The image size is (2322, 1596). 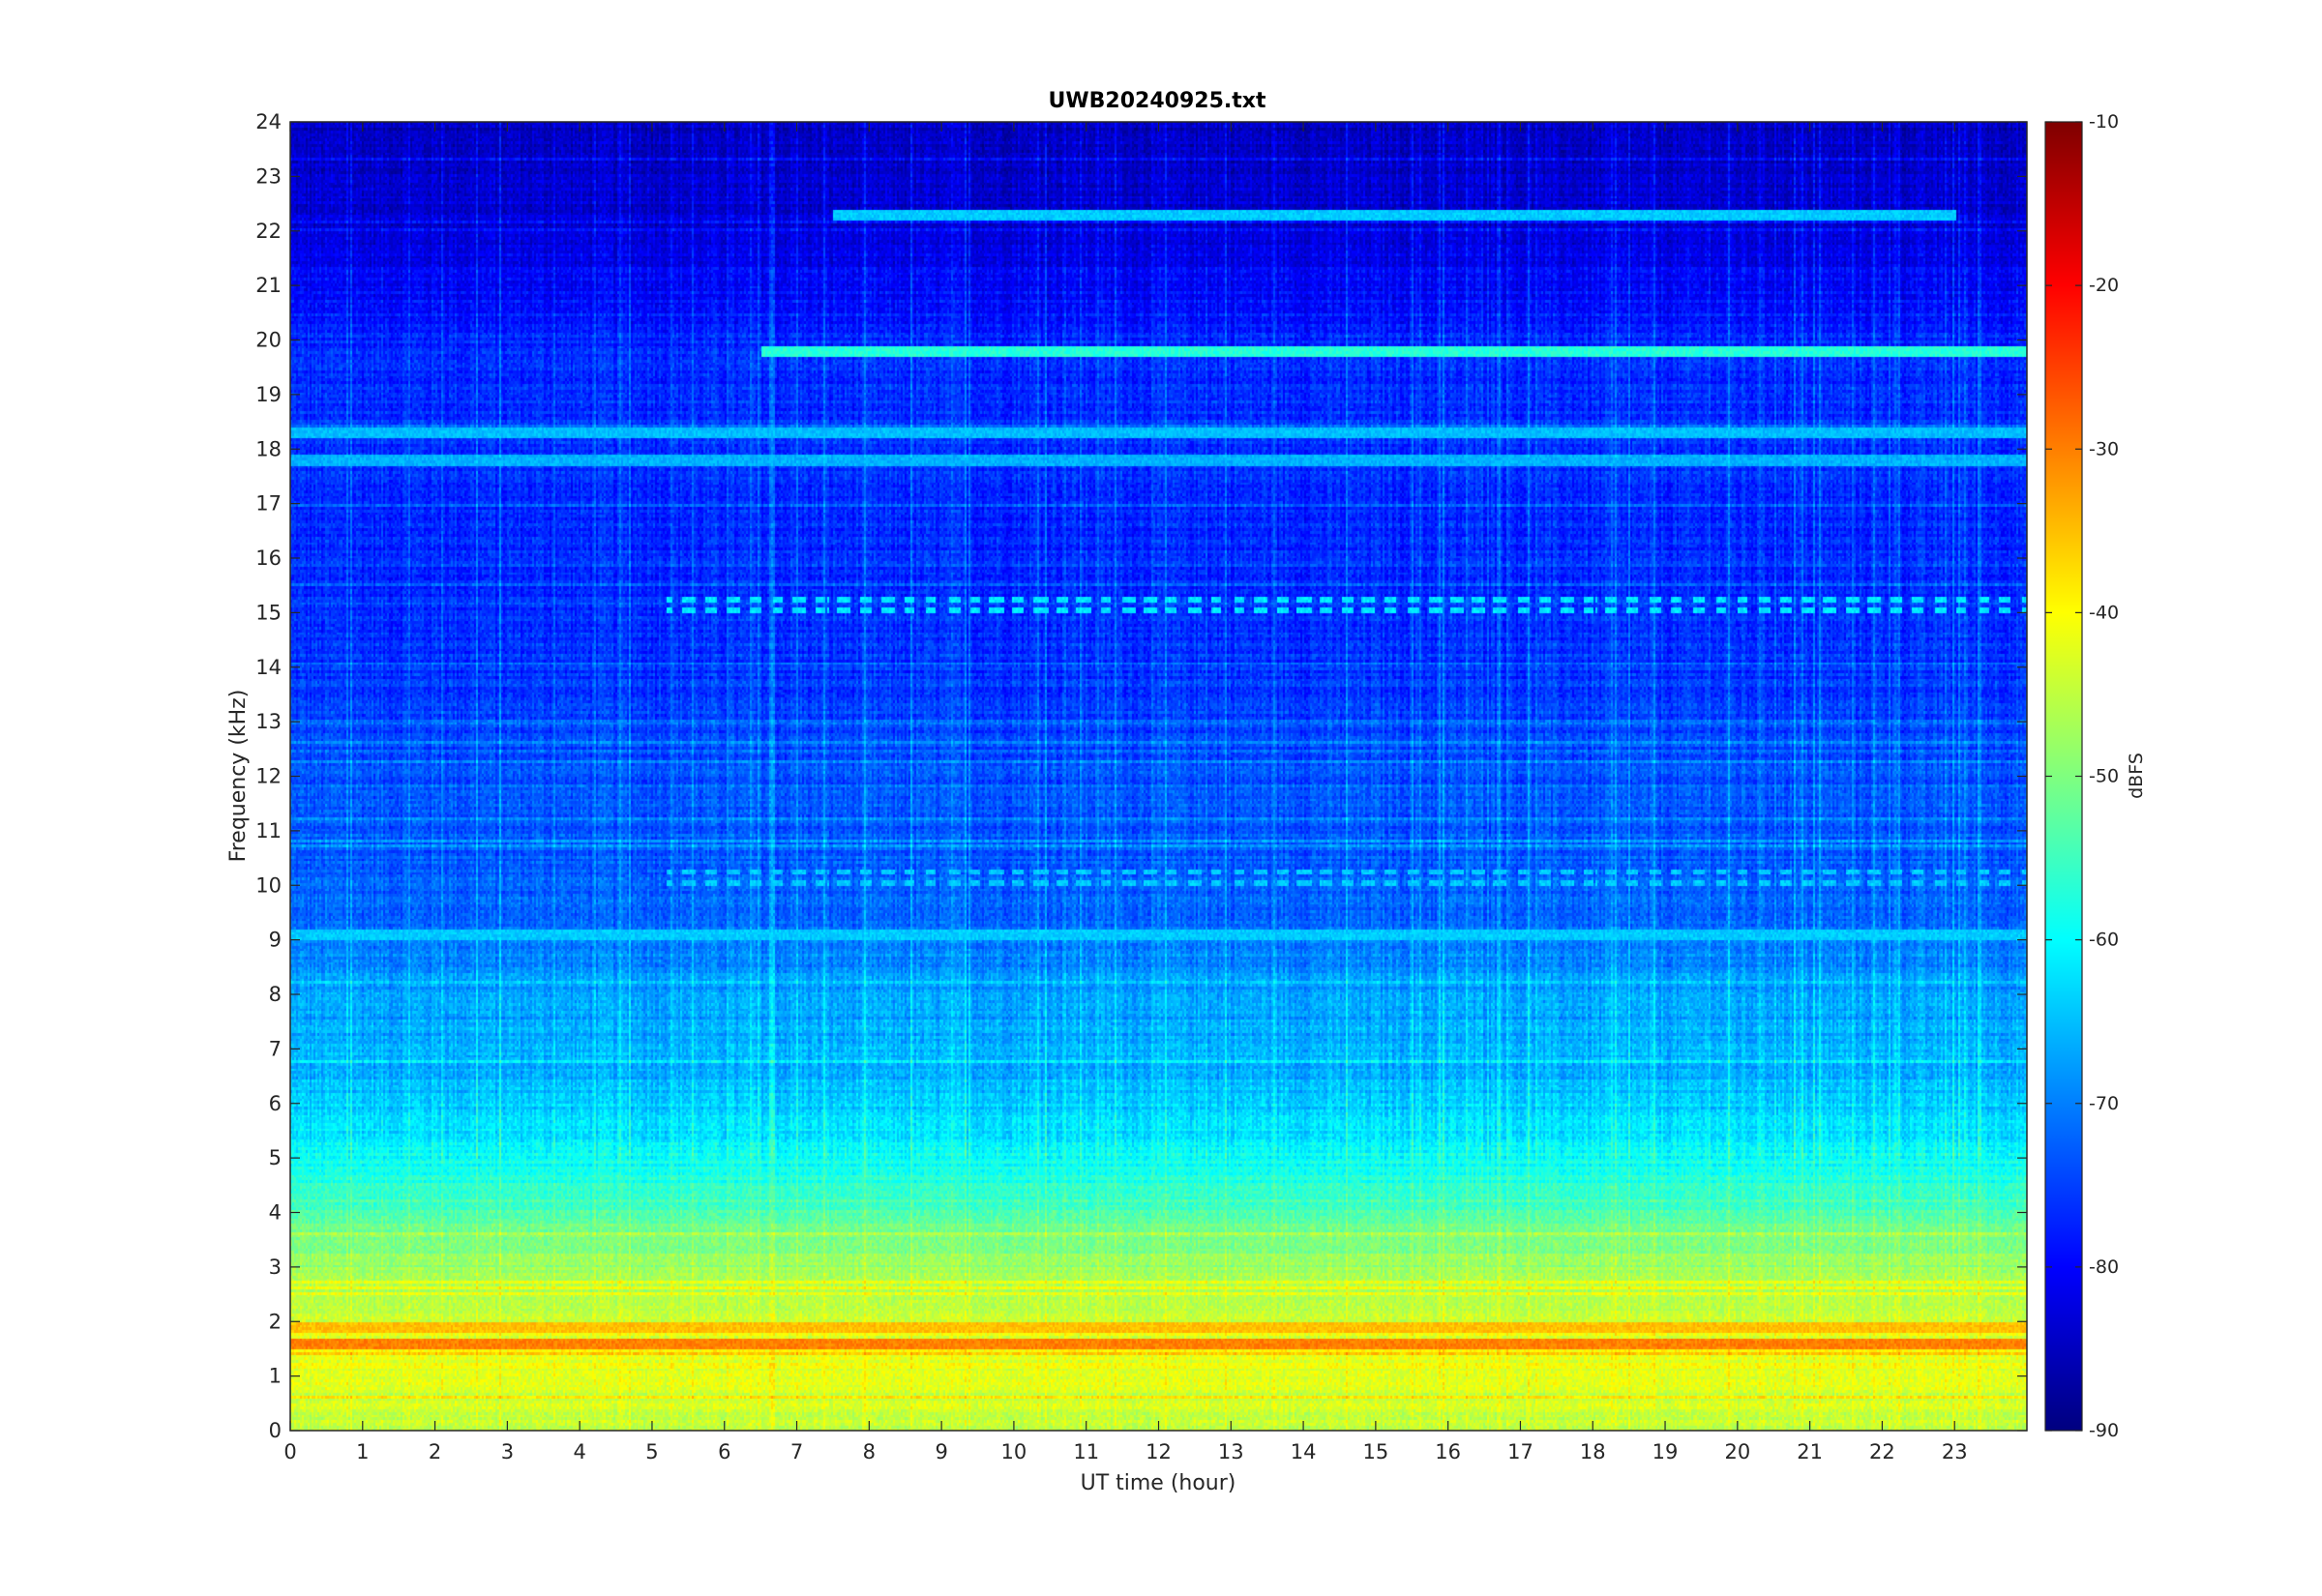 I want to click on x-tick-label: 13, so click(x=1231, y=1451).